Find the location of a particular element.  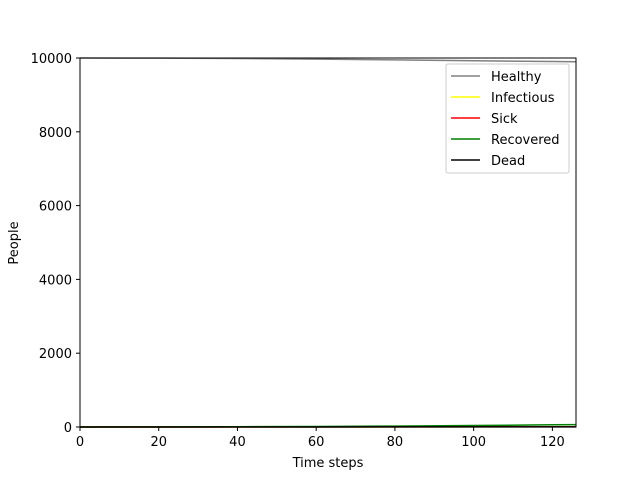

series-line-healthy is located at coordinates (328, 60).